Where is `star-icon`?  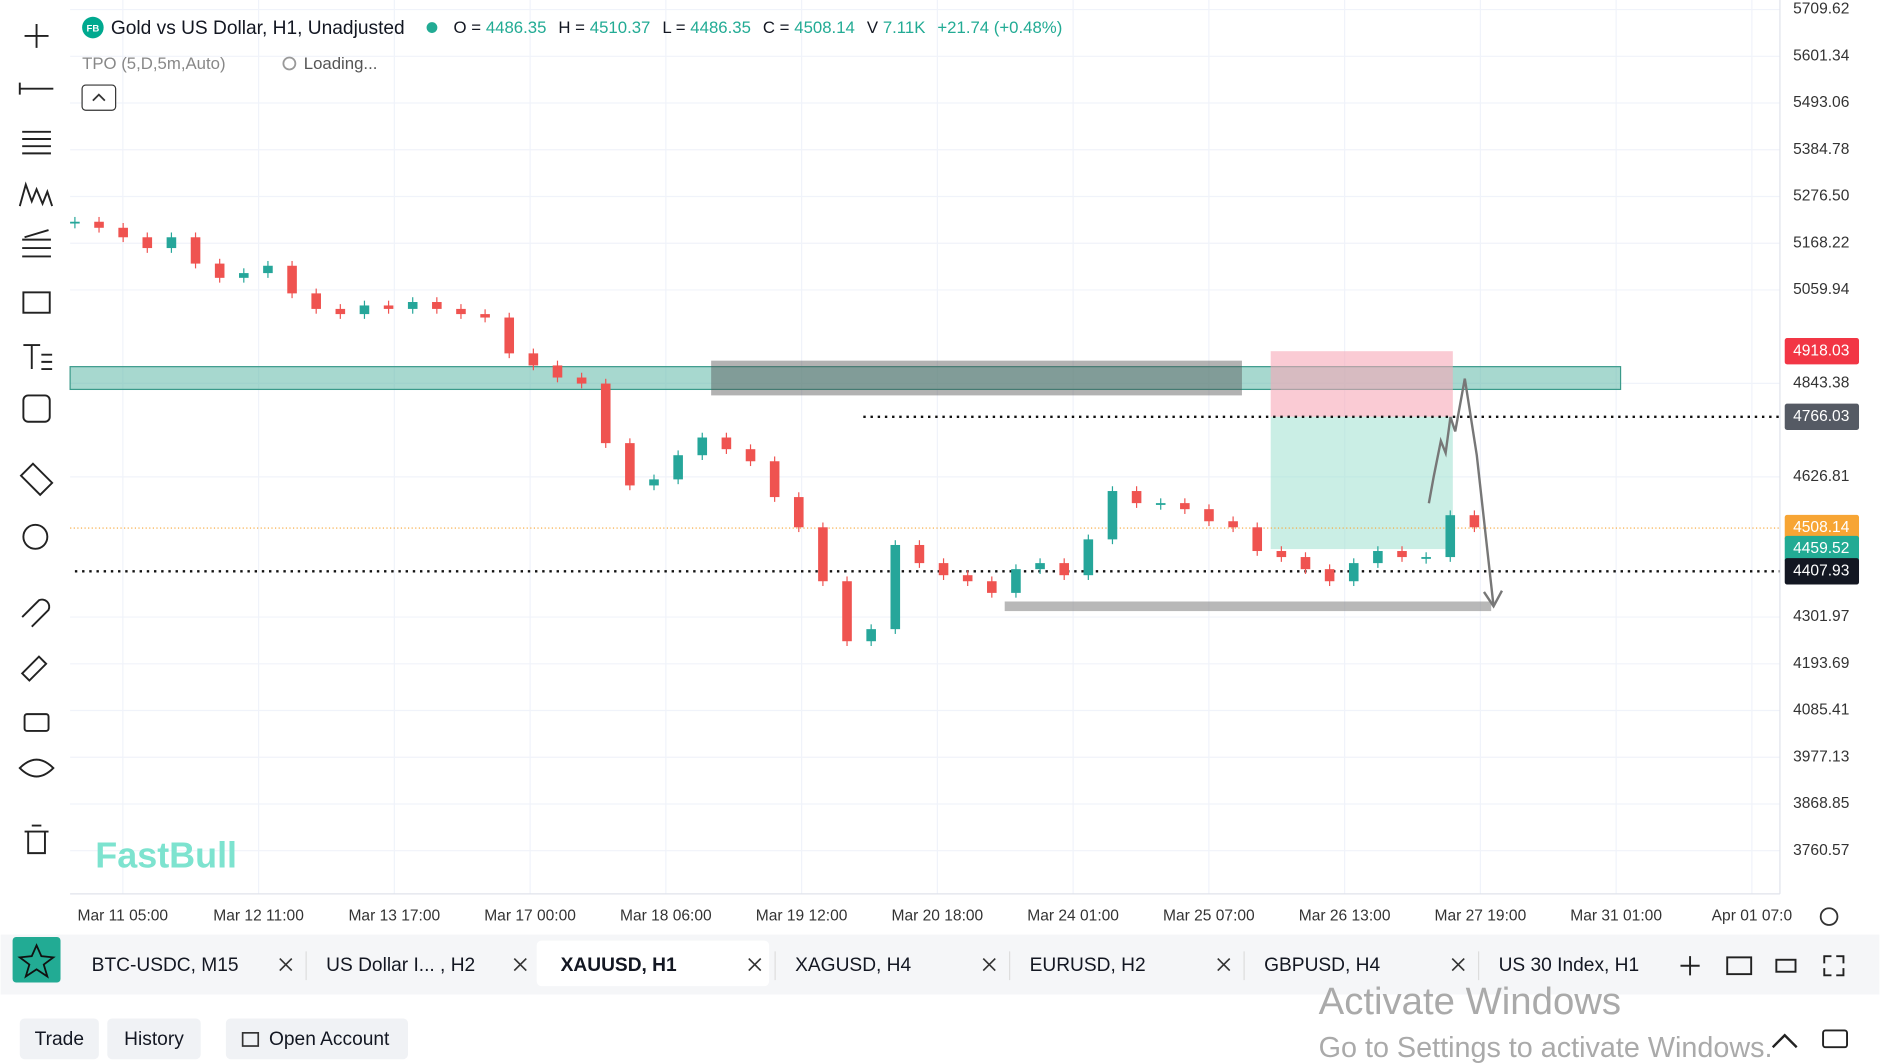
star-icon is located at coordinates (36, 961).